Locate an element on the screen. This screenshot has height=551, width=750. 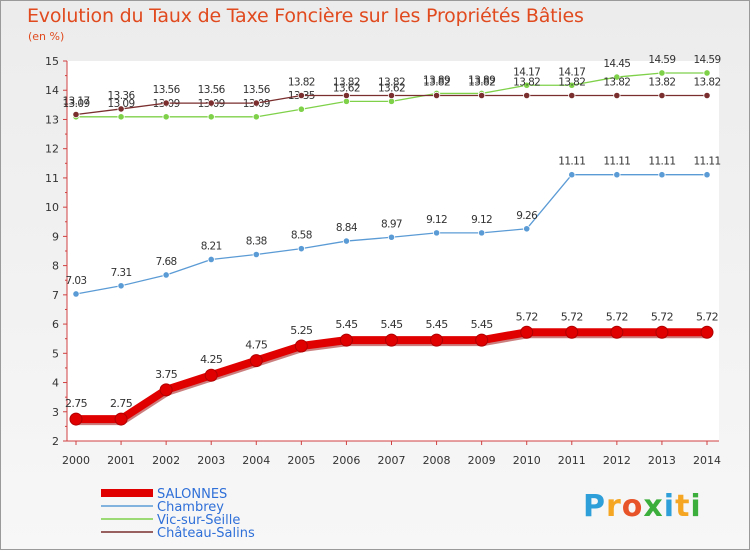
x-tick-label: 2014 is located at coordinates (707, 460).